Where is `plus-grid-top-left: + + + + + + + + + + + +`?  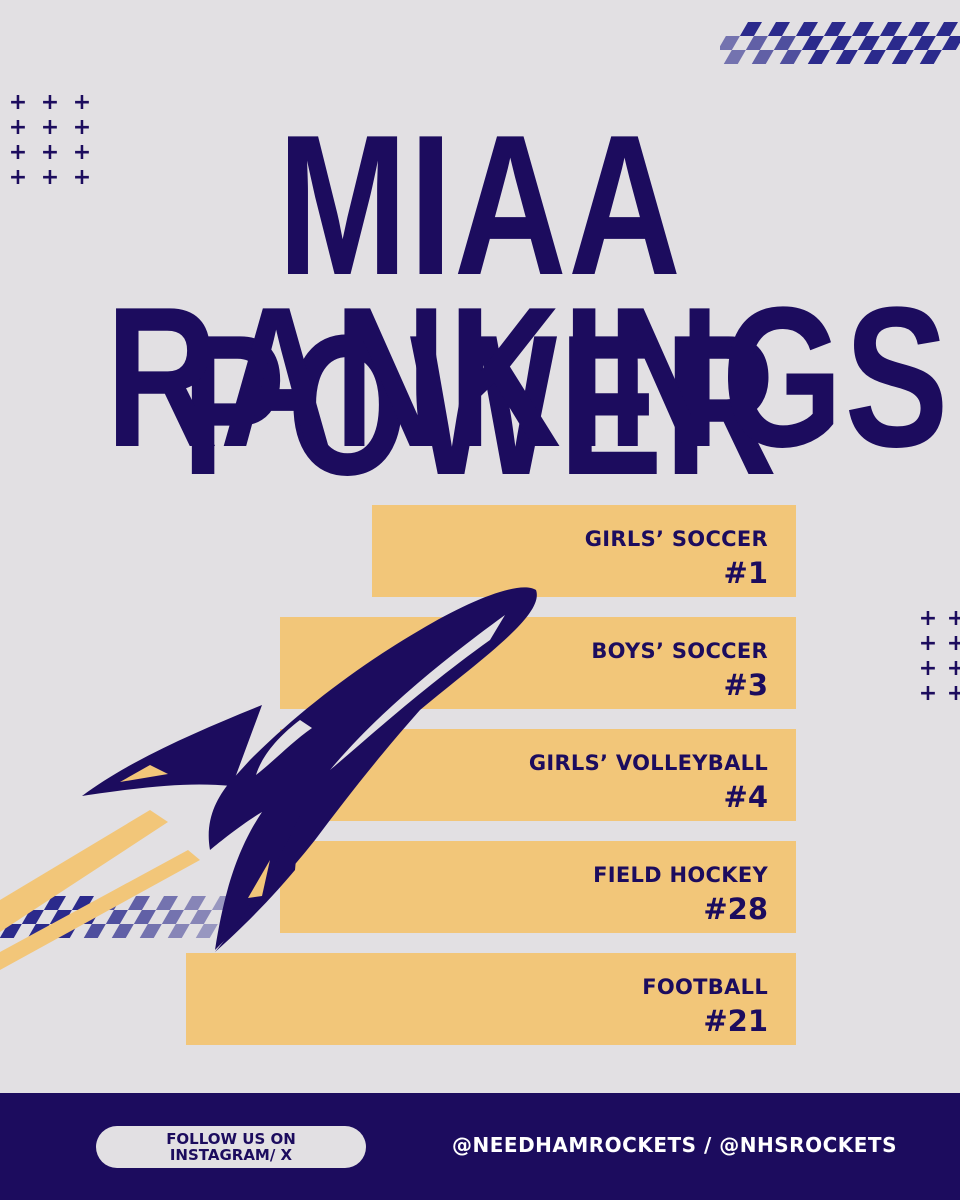 plus-grid-top-left: + + + + + + + + + + + + is located at coordinates (50, 140).